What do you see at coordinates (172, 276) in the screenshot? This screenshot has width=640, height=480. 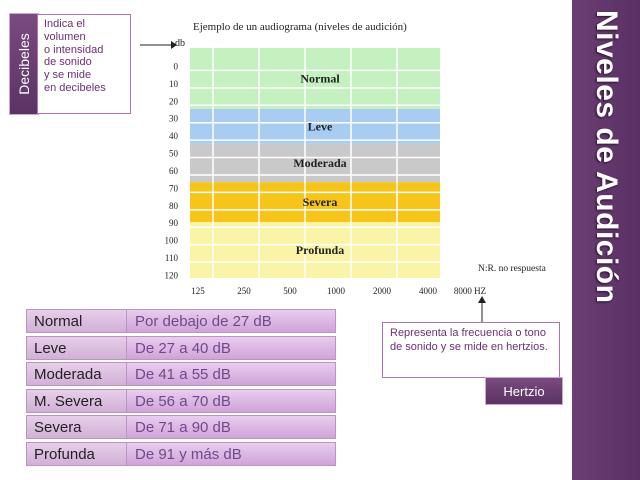 I see `y-tick-label: 120` at bounding box center [172, 276].